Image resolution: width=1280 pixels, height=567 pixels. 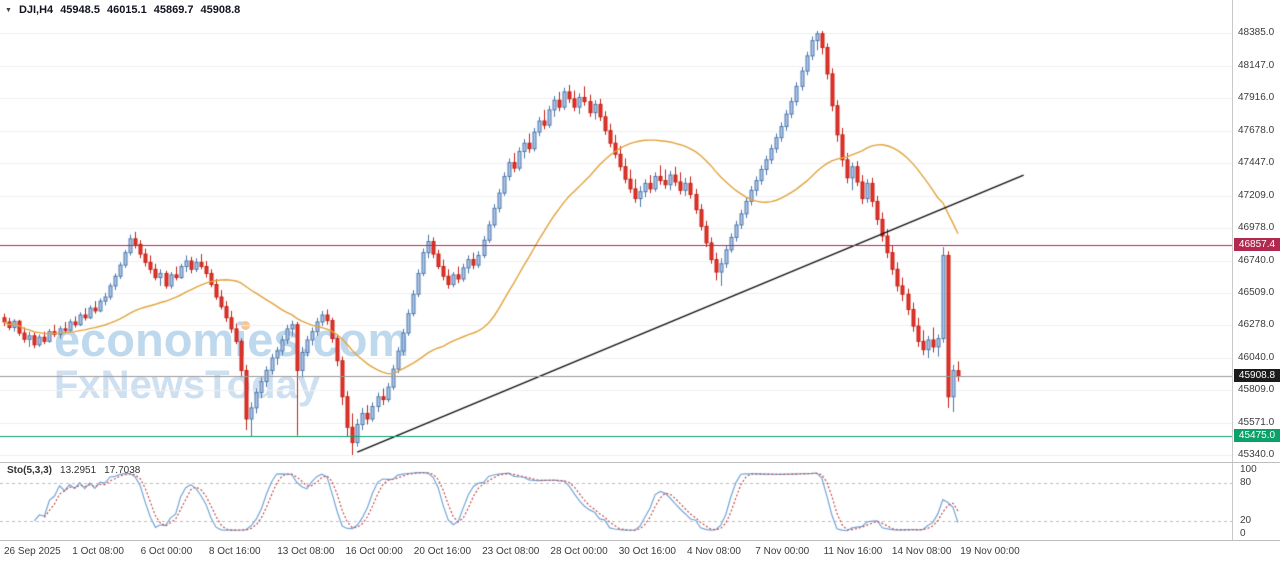 I want to click on time-axis-label: 7 Nov 00:00, so click(x=782, y=551).